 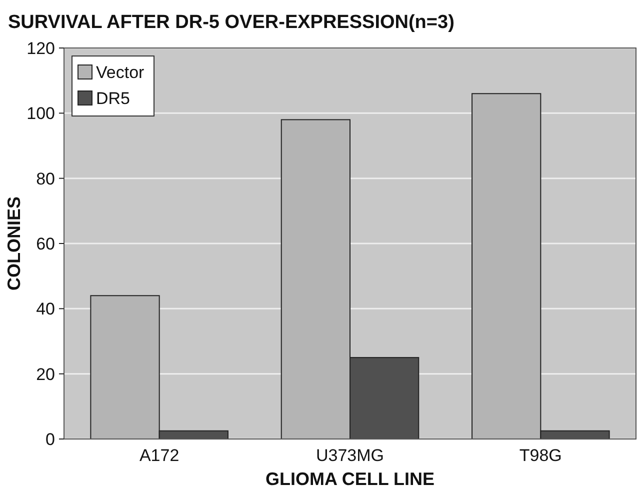 What do you see at coordinates (45, 244) in the screenshot?
I see `y-tick-label: 60` at bounding box center [45, 244].